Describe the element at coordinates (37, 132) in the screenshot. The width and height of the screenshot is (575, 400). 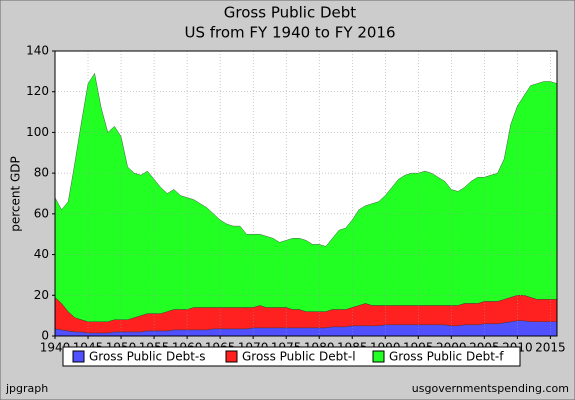
I see `y-tick-label: 100` at that location.